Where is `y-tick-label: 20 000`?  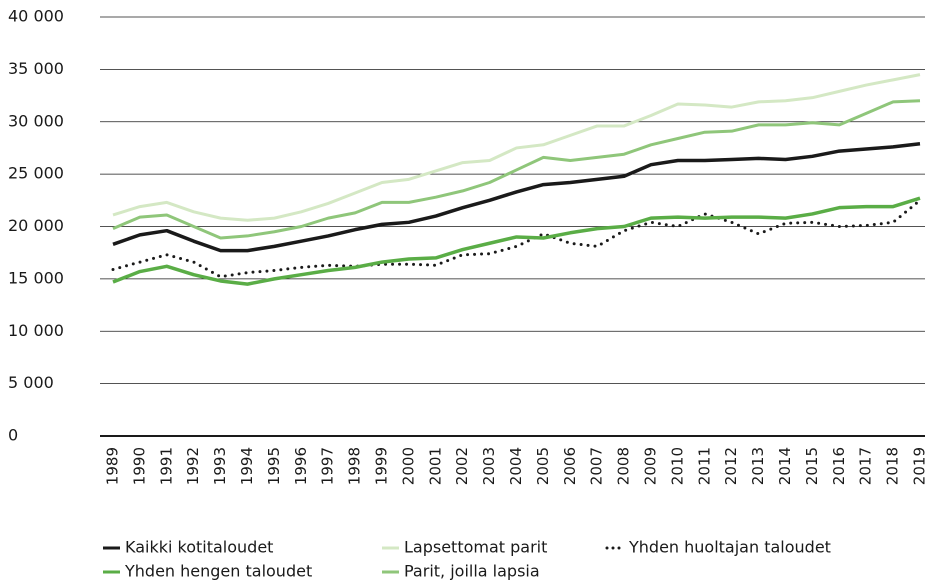 y-tick-label: 20 000 is located at coordinates (36, 225).